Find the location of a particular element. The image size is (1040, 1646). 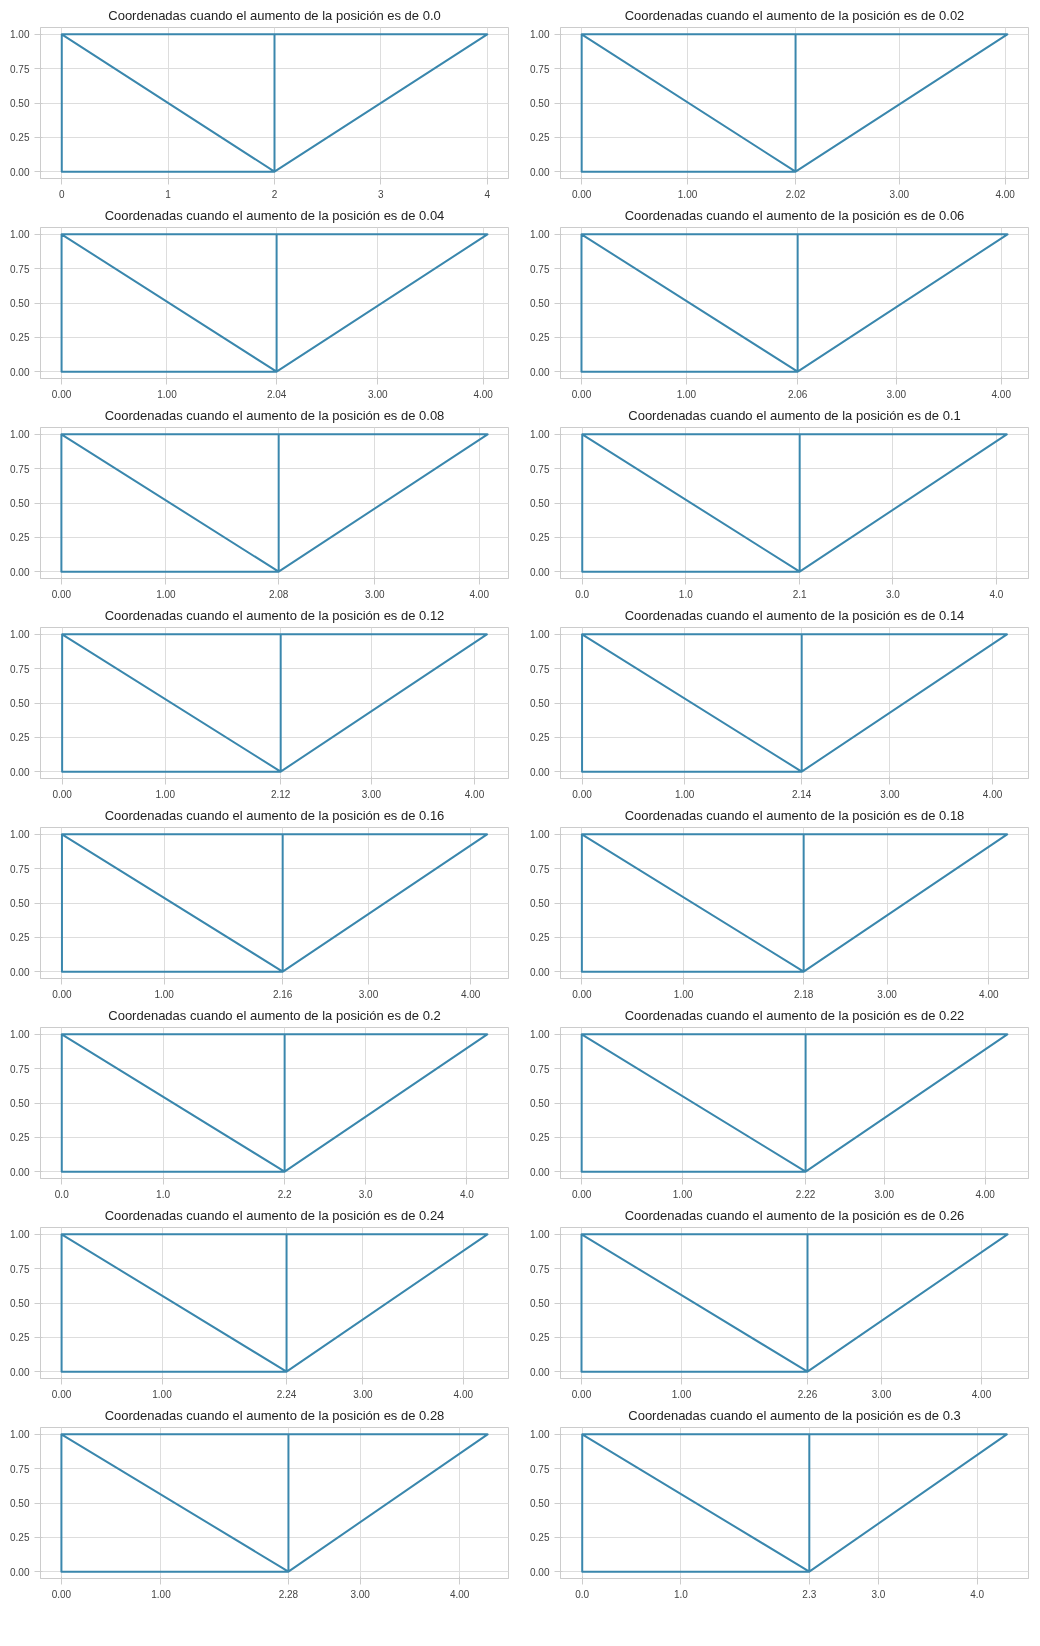

x-tick-label: 3.0 is located at coordinates (366, 1194).